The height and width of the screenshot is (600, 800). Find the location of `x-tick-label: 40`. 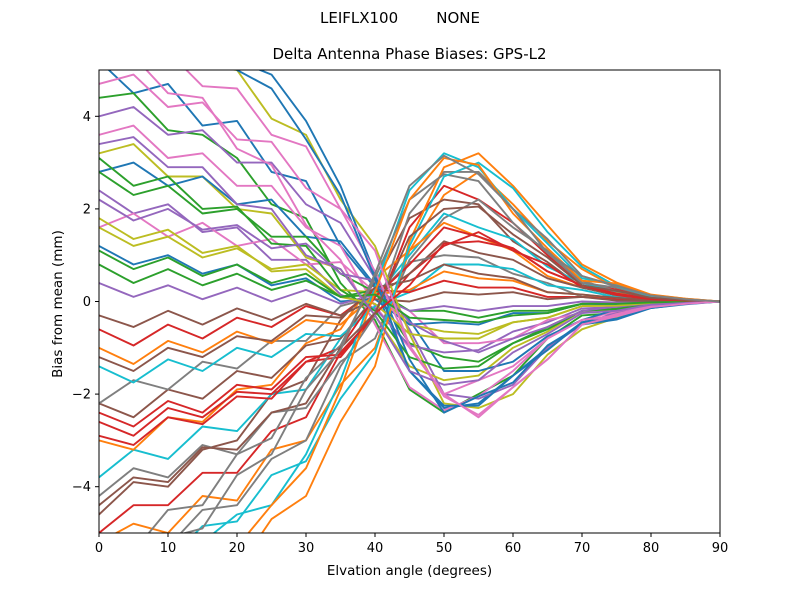

x-tick-label: 40 is located at coordinates (375, 548).